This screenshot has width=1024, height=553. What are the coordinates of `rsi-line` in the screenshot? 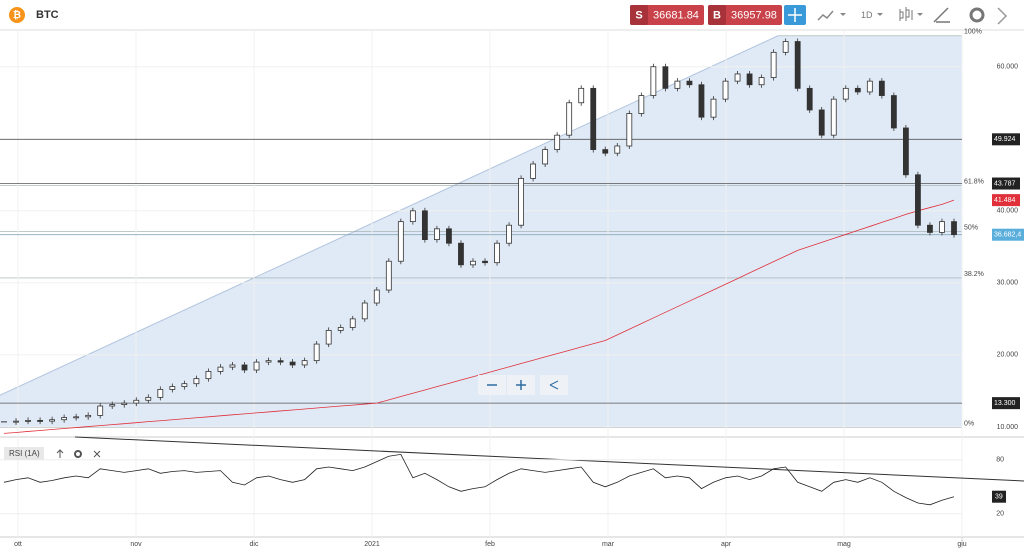 It's located at (479, 479).